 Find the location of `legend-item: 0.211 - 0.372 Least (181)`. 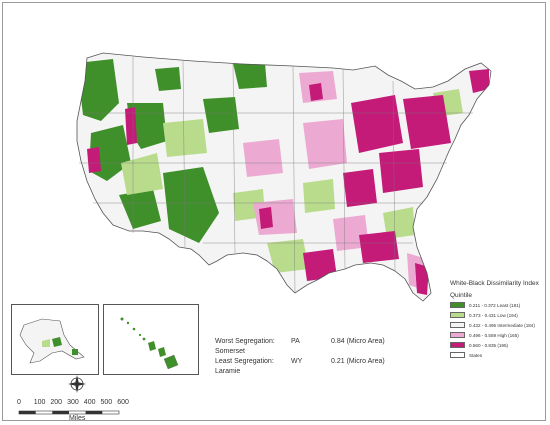

legend-item: 0.211 - 0.372 Least (181) is located at coordinates (498, 305).